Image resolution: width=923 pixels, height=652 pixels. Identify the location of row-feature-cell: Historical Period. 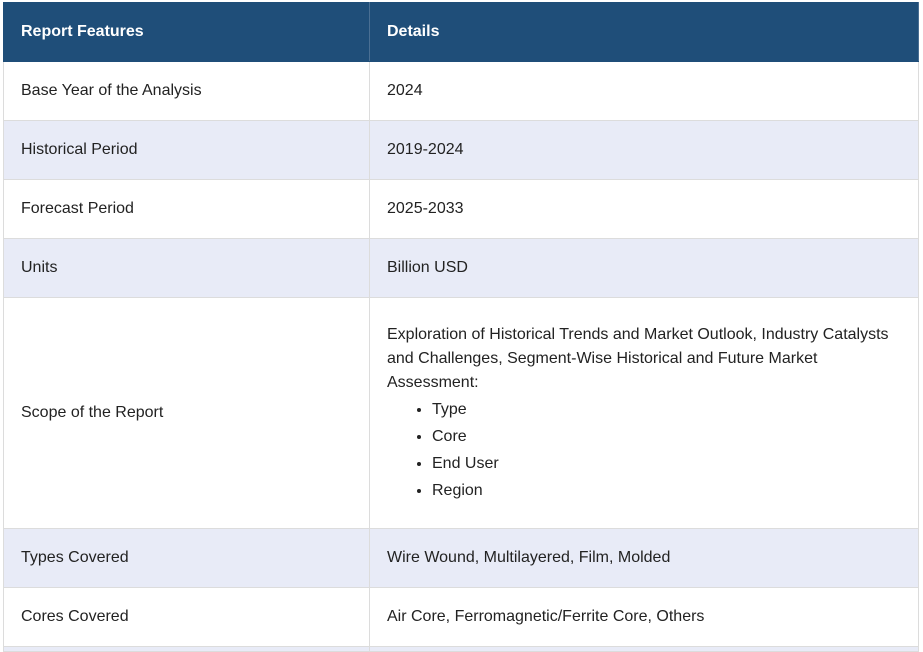
(186, 150).